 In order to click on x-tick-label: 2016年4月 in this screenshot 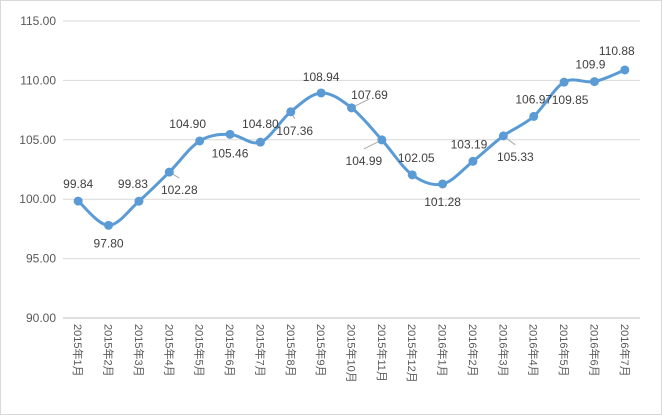, I will do `click(534, 350)`.